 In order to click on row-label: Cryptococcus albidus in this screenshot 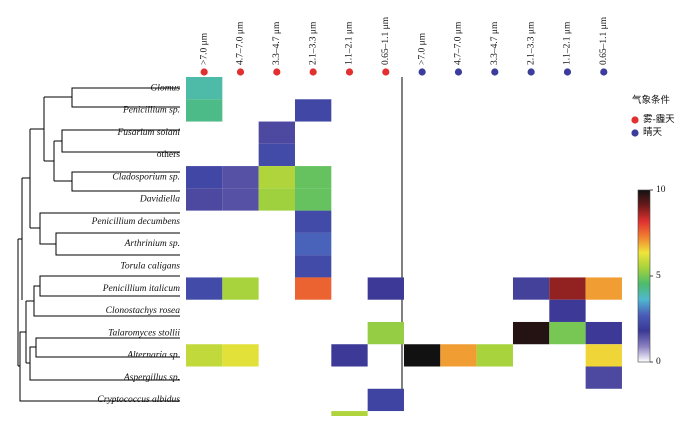, I will do `click(138, 400)`.